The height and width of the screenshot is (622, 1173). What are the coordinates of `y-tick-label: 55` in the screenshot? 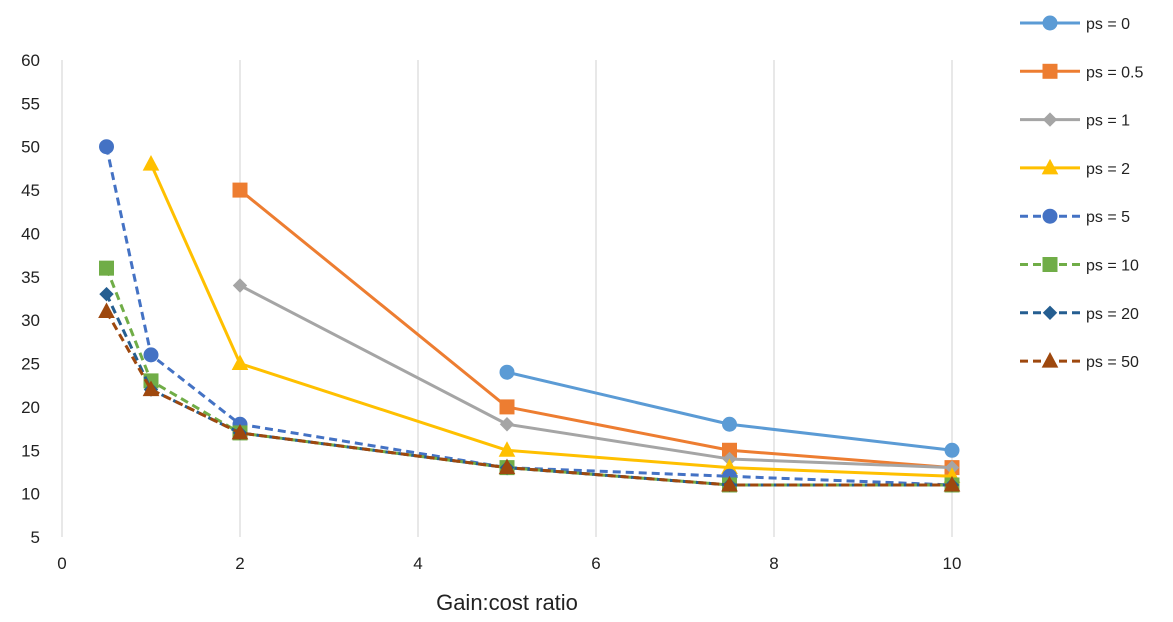 It's located at (30, 103).